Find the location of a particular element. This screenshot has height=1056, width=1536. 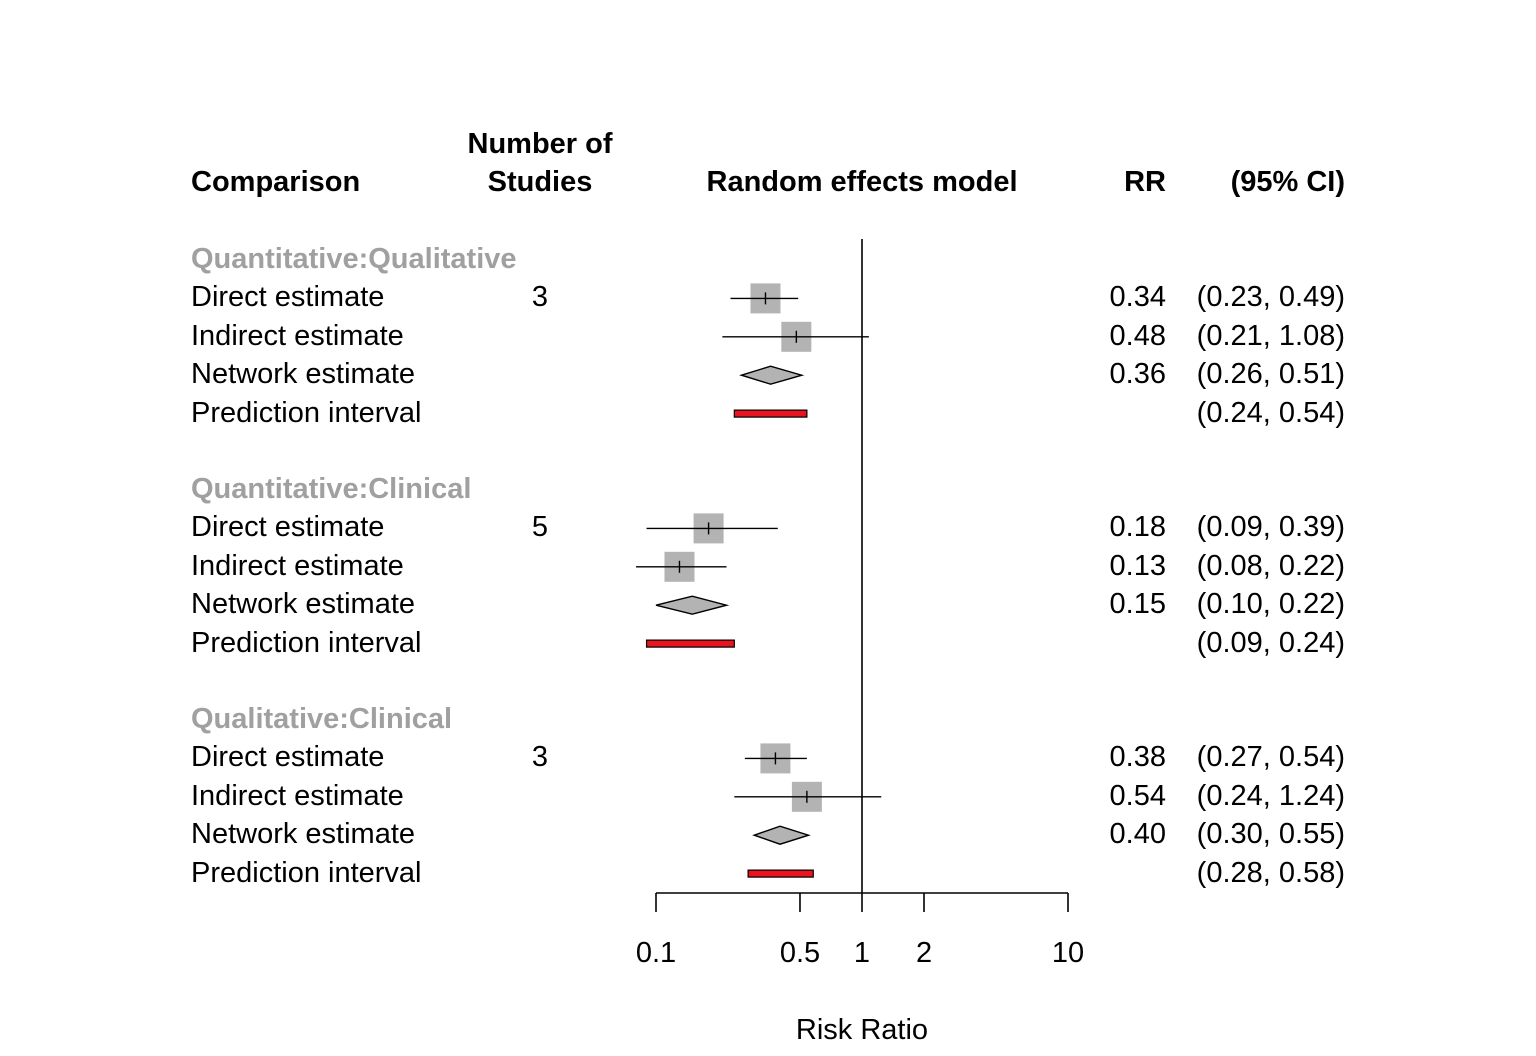

x-axis-title: Risk Ratio is located at coordinates (862, 1030).